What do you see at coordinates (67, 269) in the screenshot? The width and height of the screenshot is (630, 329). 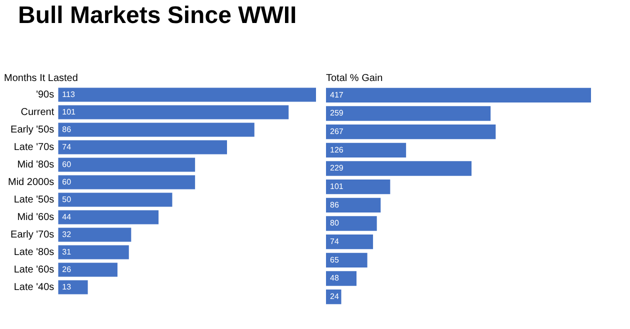 I see `data-label: 26` at bounding box center [67, 269].